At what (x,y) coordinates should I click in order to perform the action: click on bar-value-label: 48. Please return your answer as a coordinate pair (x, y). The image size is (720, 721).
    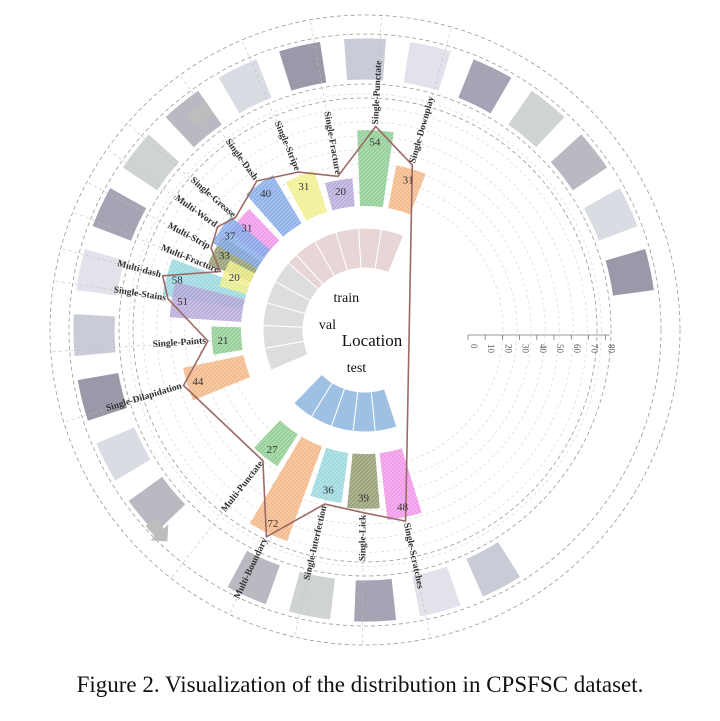
    Looking at the image, I should click on (403, 507).